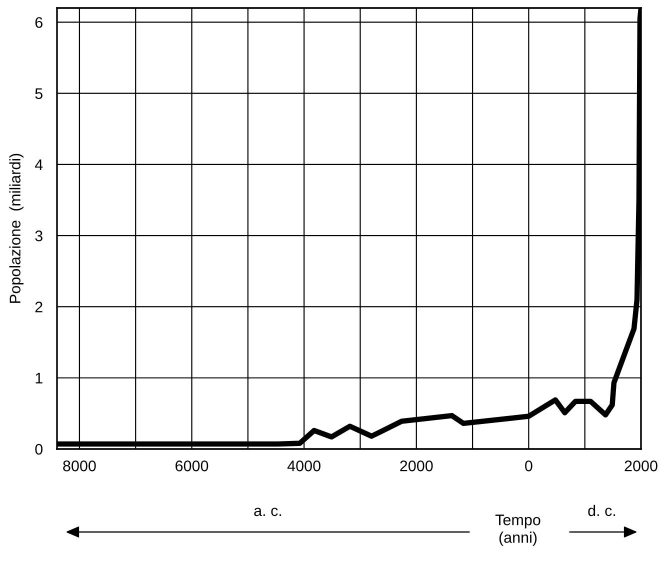 Image resolution: width=662 pixels, height=572 pixels. Describe the element at coordinates (38, 236) in the screenshot. I see `y-tick-label: 3` at that location.